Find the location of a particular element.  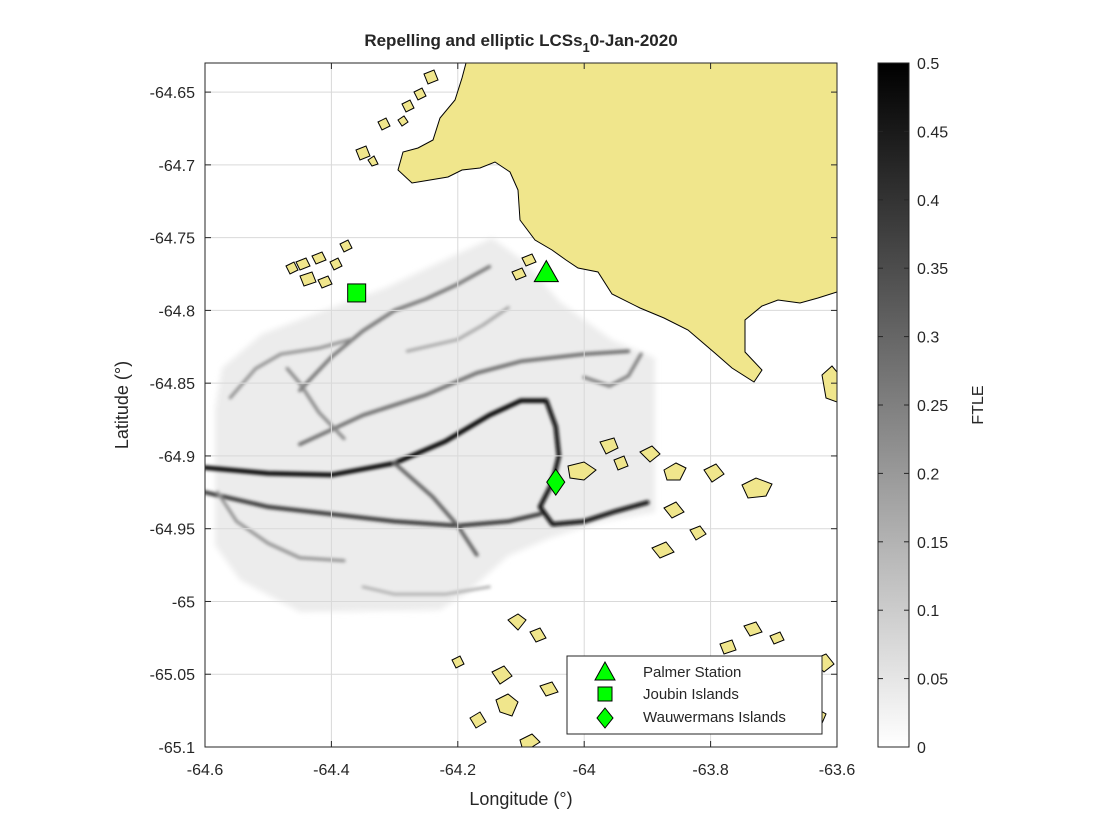

x-tick-label: -64.2 is located at coordinates (458, 770).